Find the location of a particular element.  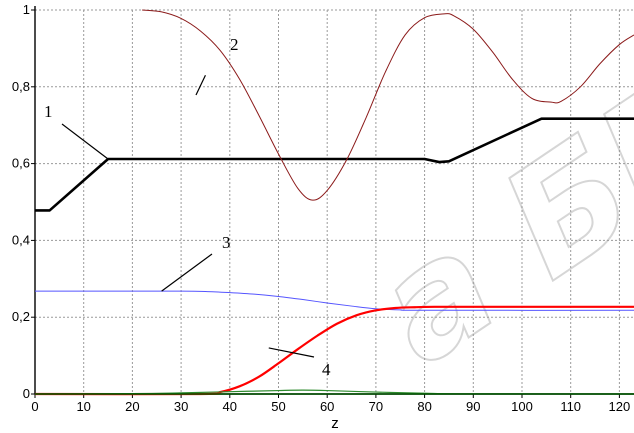

x-tick-label: 20 is located at coordinates (132, 406).